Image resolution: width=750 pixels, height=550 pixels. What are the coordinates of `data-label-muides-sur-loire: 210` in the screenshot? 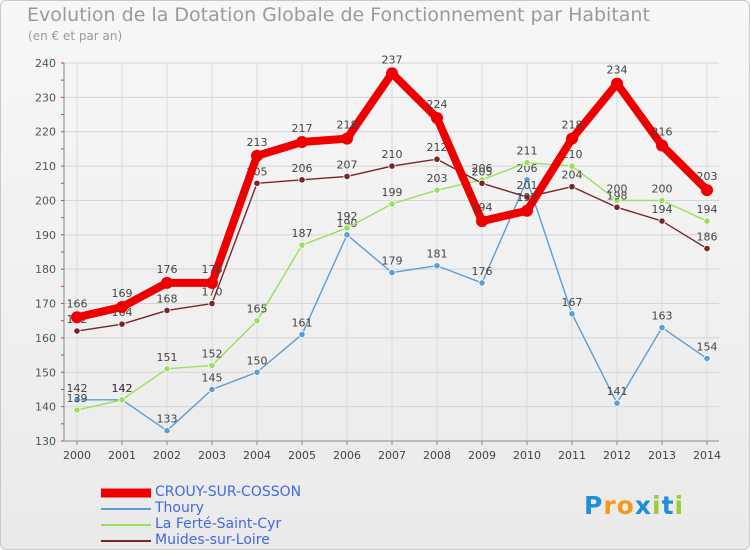 It's located at (392, 154).